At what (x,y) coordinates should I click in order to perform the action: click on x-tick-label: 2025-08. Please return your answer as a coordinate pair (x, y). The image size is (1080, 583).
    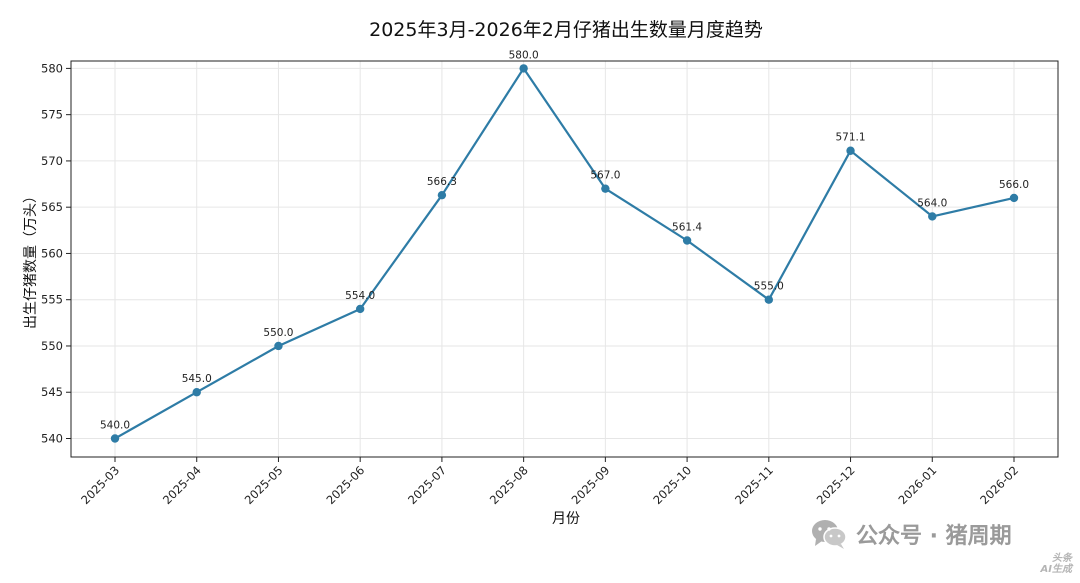
    Looking at the image, I should click on (509, 485).